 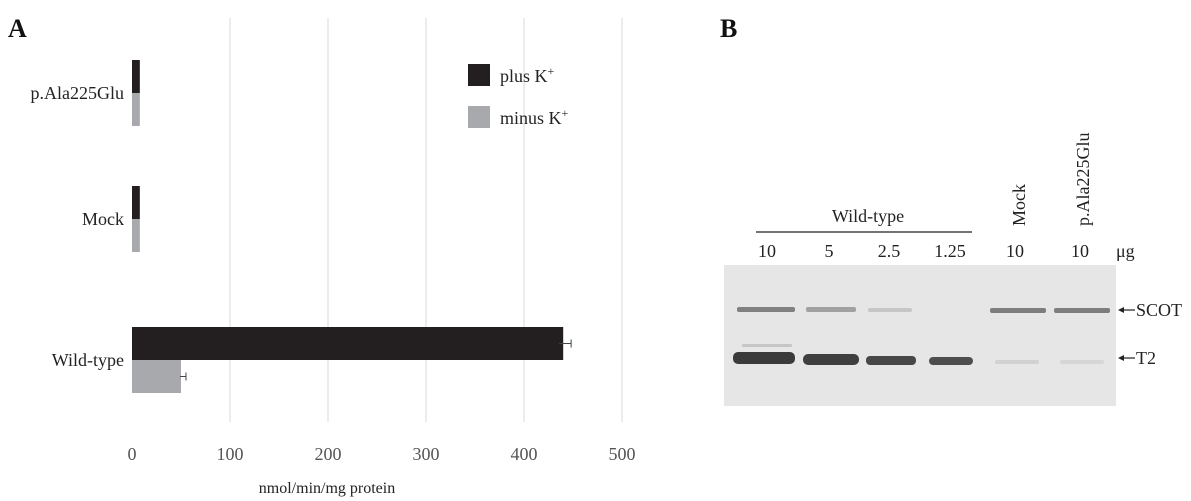 What do you see at coordinates (328, 454) in the screenshot?
I see `x-tick-label-200: 200` at bounding box center [328, 454].